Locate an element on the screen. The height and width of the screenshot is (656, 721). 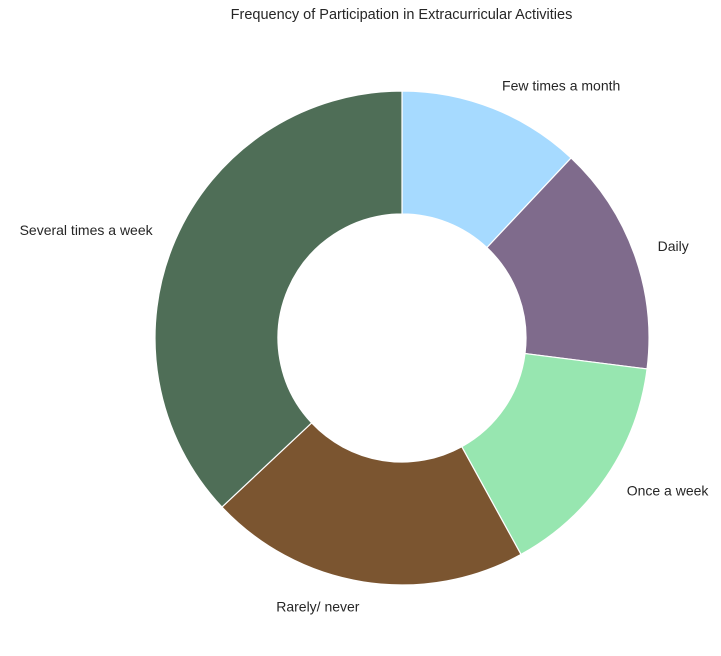
slice-label: Once a week is located at coordinates (668, 491).